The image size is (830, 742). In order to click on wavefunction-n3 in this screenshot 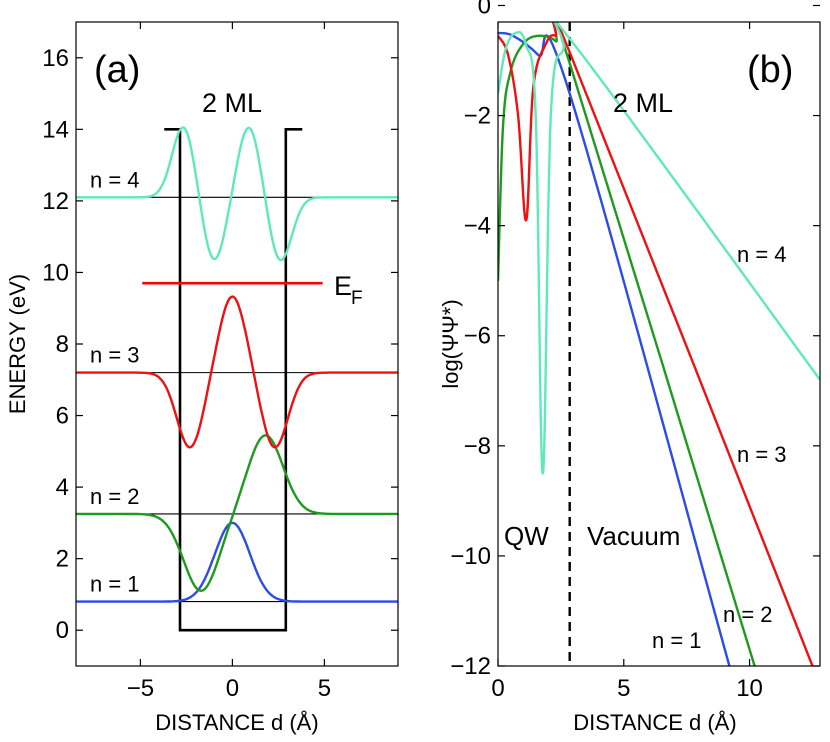, I will do `click(237, 372)`.